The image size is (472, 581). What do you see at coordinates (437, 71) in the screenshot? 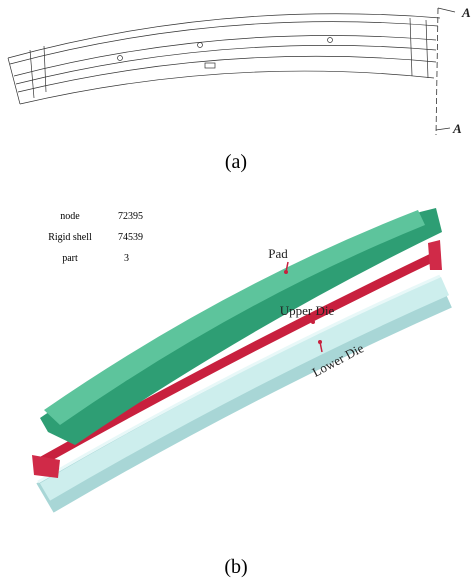
I see `section-line` at bounding box center [437, 71].